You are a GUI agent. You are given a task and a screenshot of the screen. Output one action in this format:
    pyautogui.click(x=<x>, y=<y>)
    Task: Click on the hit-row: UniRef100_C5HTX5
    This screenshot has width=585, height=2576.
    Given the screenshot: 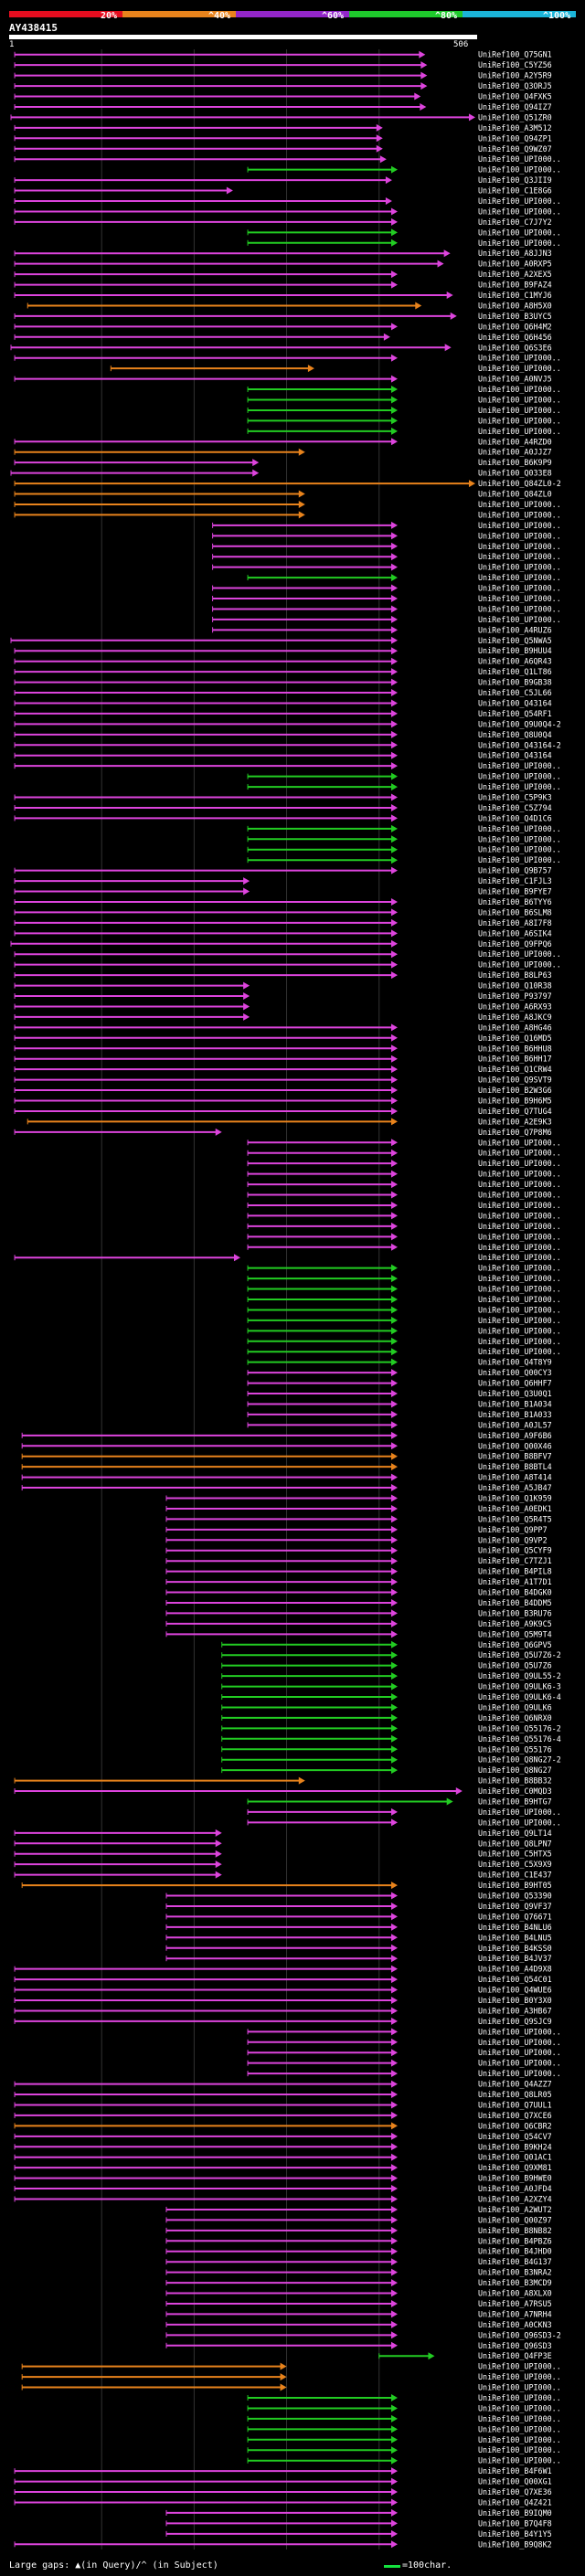 What is the action you would take?
    pyautogui.click(x=283, y=1854)
    